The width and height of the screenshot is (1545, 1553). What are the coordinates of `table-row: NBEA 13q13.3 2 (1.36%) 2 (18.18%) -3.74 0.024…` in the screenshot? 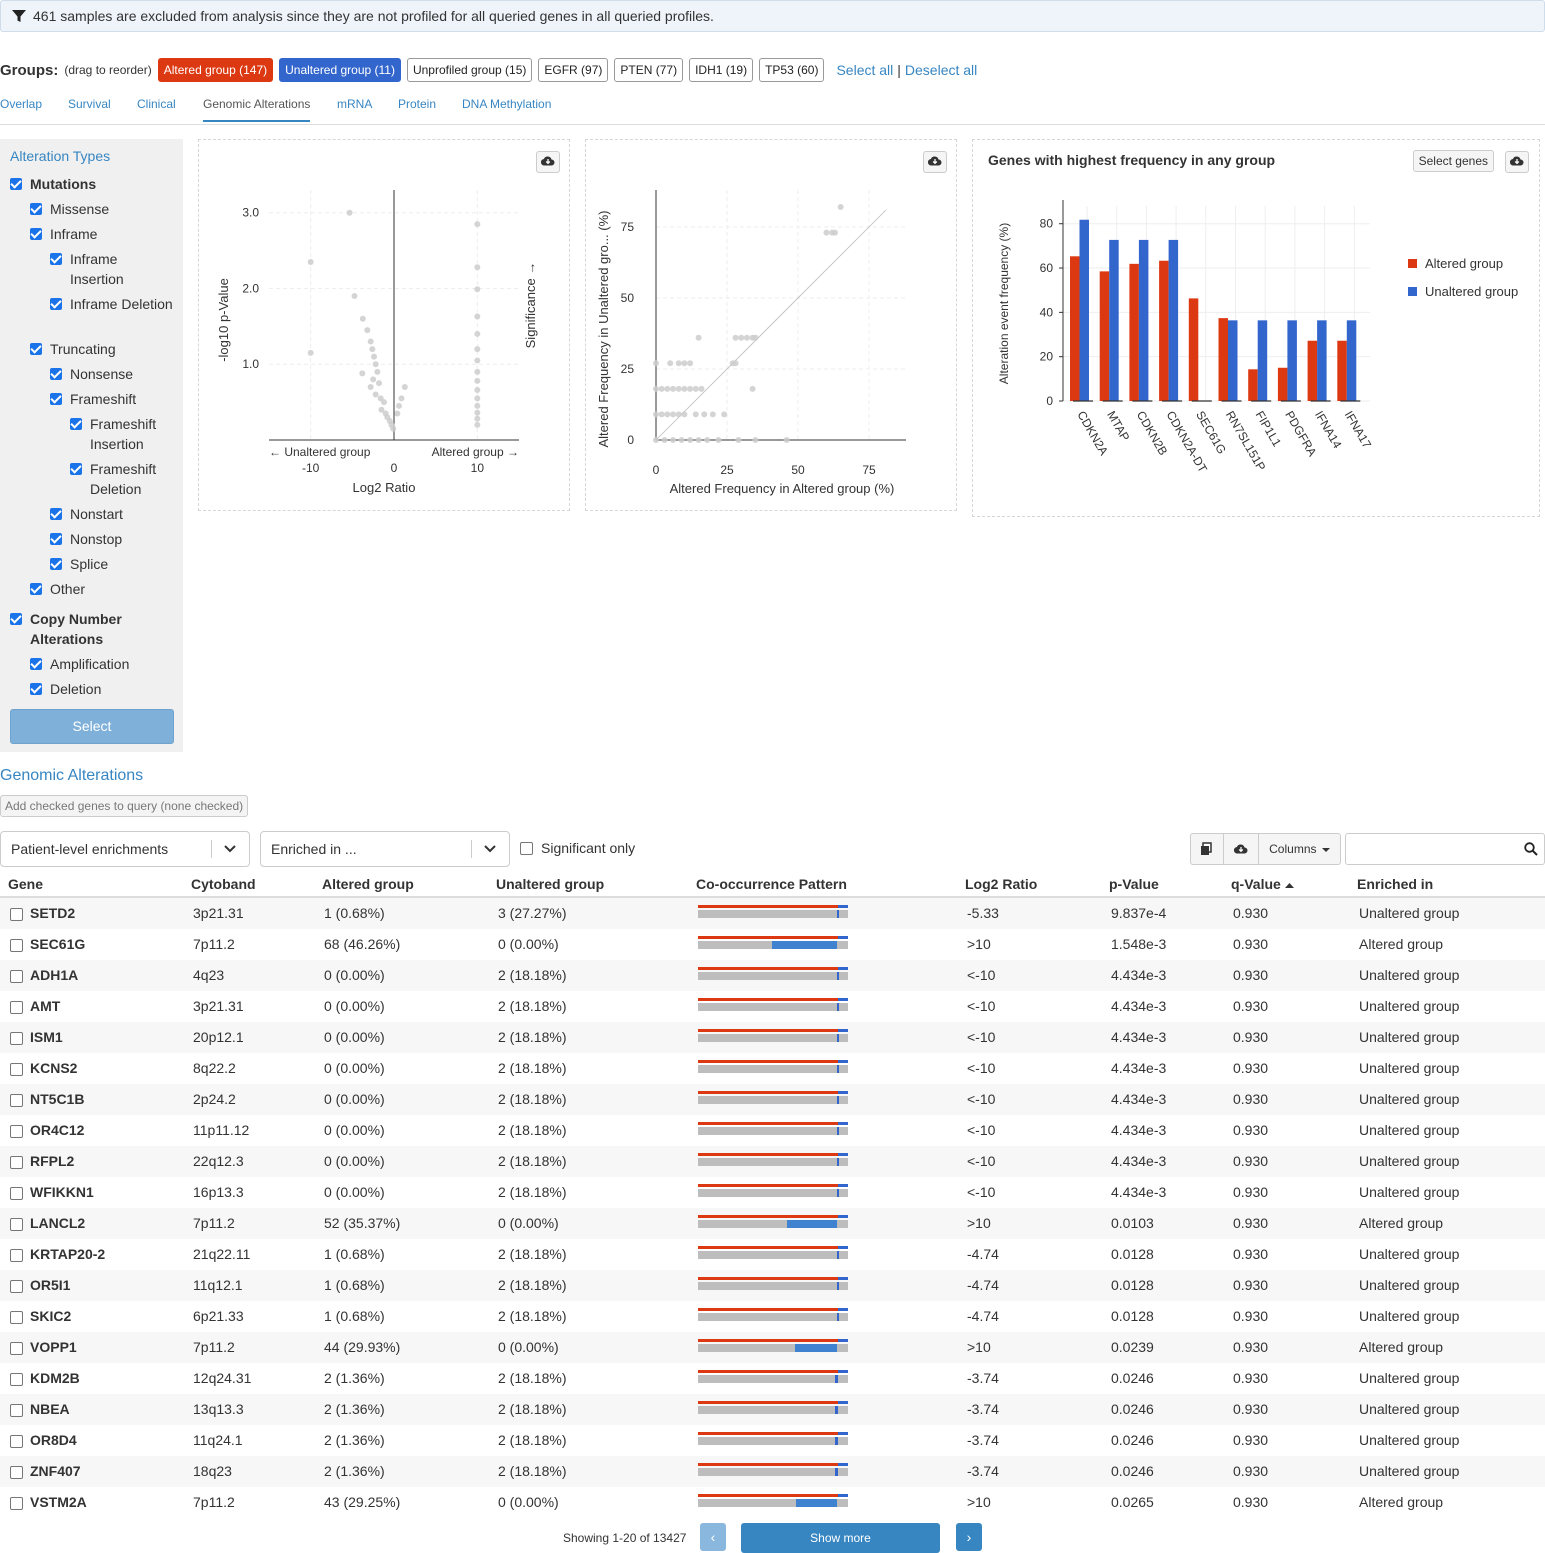 It's located at (772, 1409).